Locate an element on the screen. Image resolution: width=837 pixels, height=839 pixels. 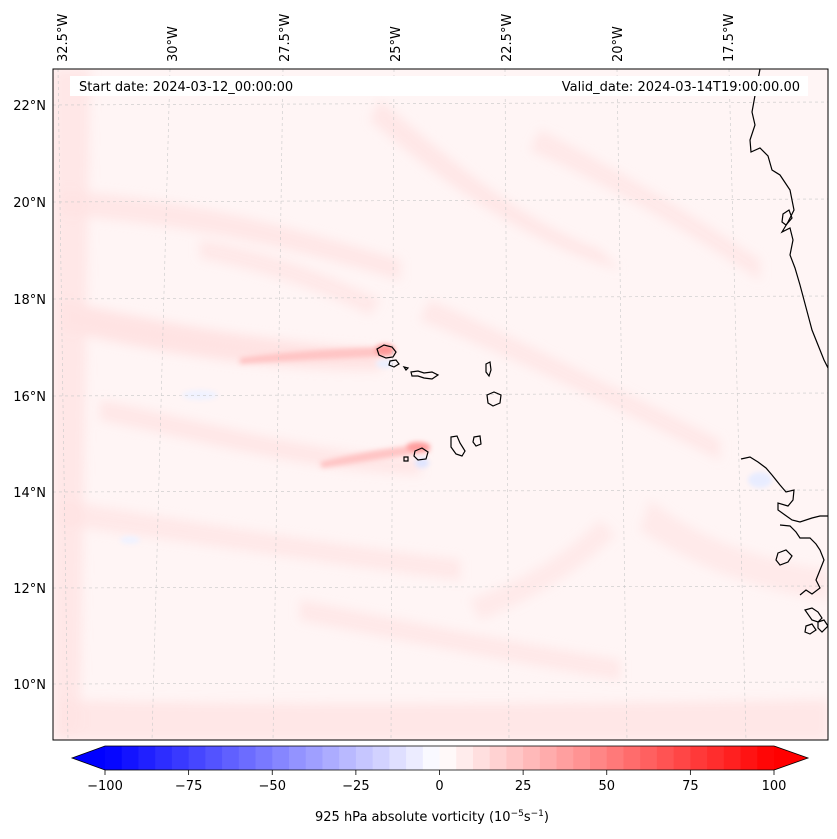
island-maio is located at coordinates (477, 441).